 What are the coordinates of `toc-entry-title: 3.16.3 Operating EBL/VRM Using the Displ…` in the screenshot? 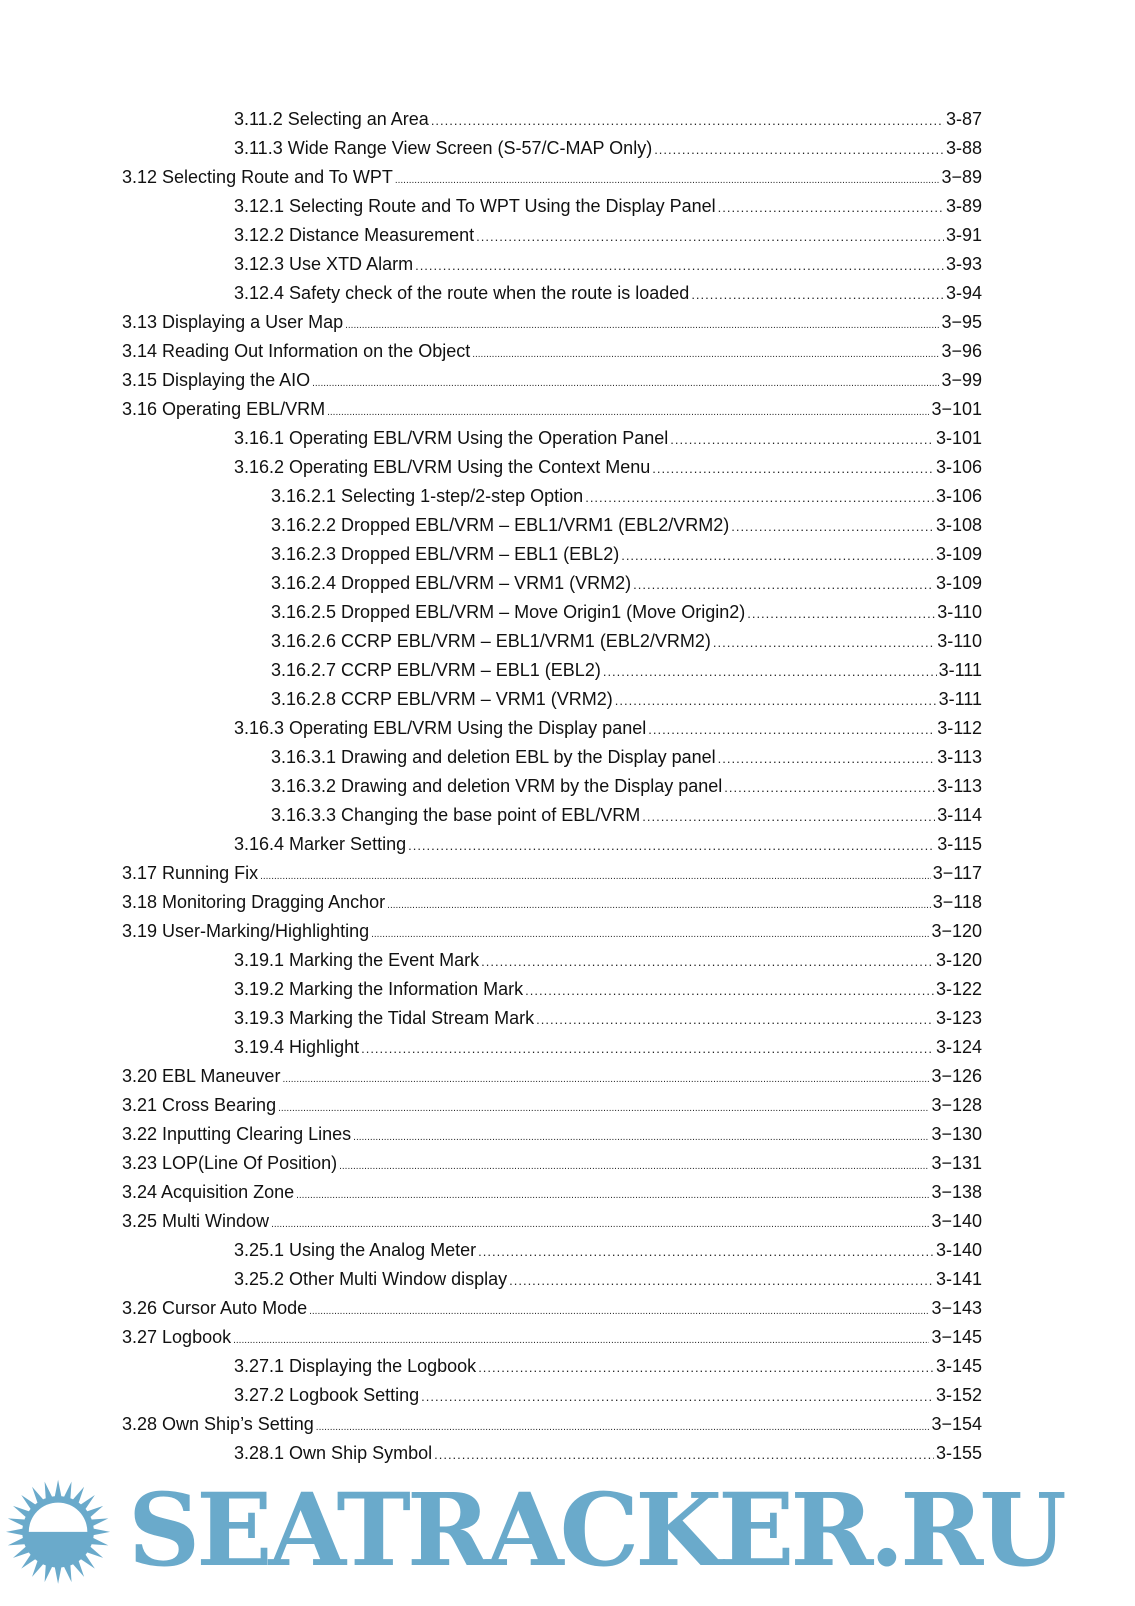 It's located at (440, 728).